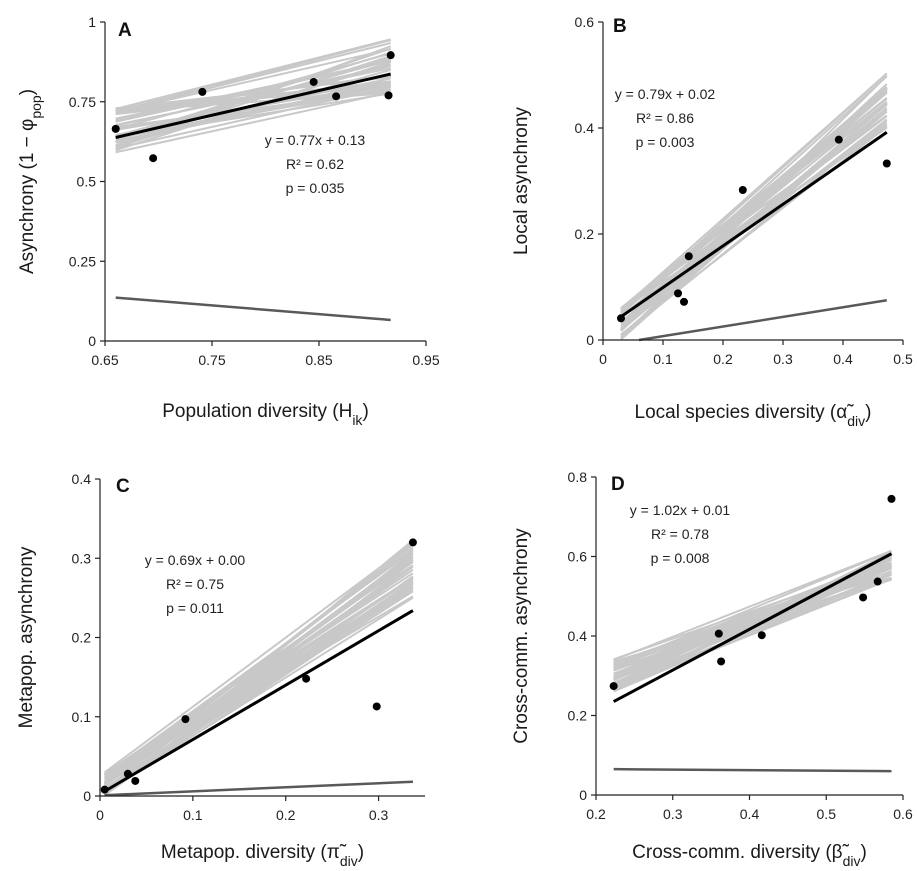 The width and height of the screenshot is (917, 871). Describe the element at coordinates (753, 415) in the screenshot. I see `x-axis-label: Local species diversity (α̃div)` at that location.